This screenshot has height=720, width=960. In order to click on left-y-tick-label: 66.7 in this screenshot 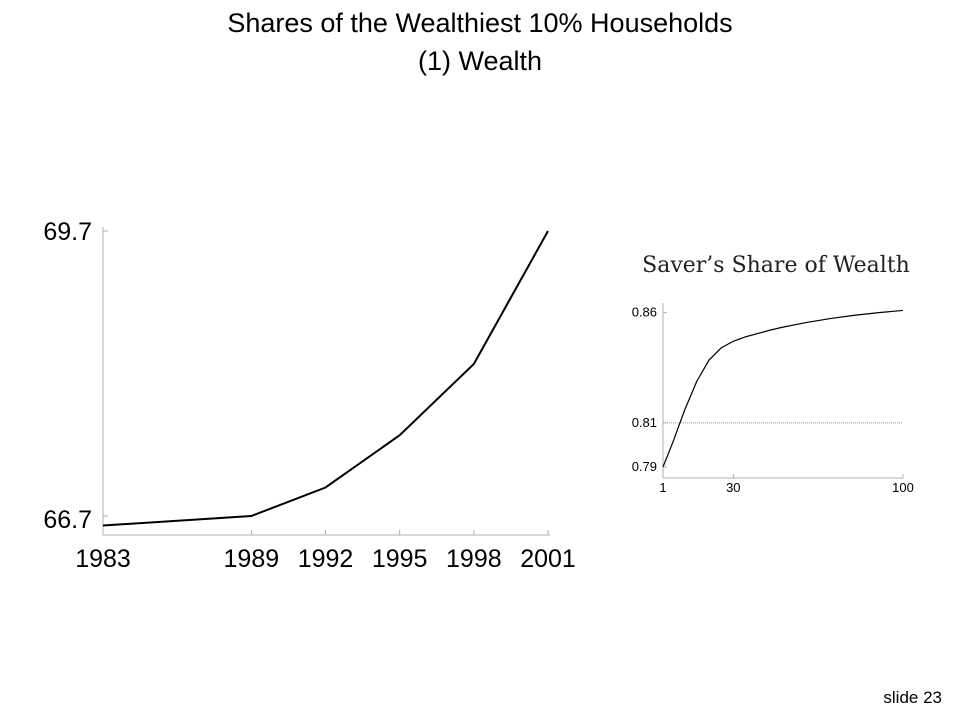, I will do `click(67, 520)`.